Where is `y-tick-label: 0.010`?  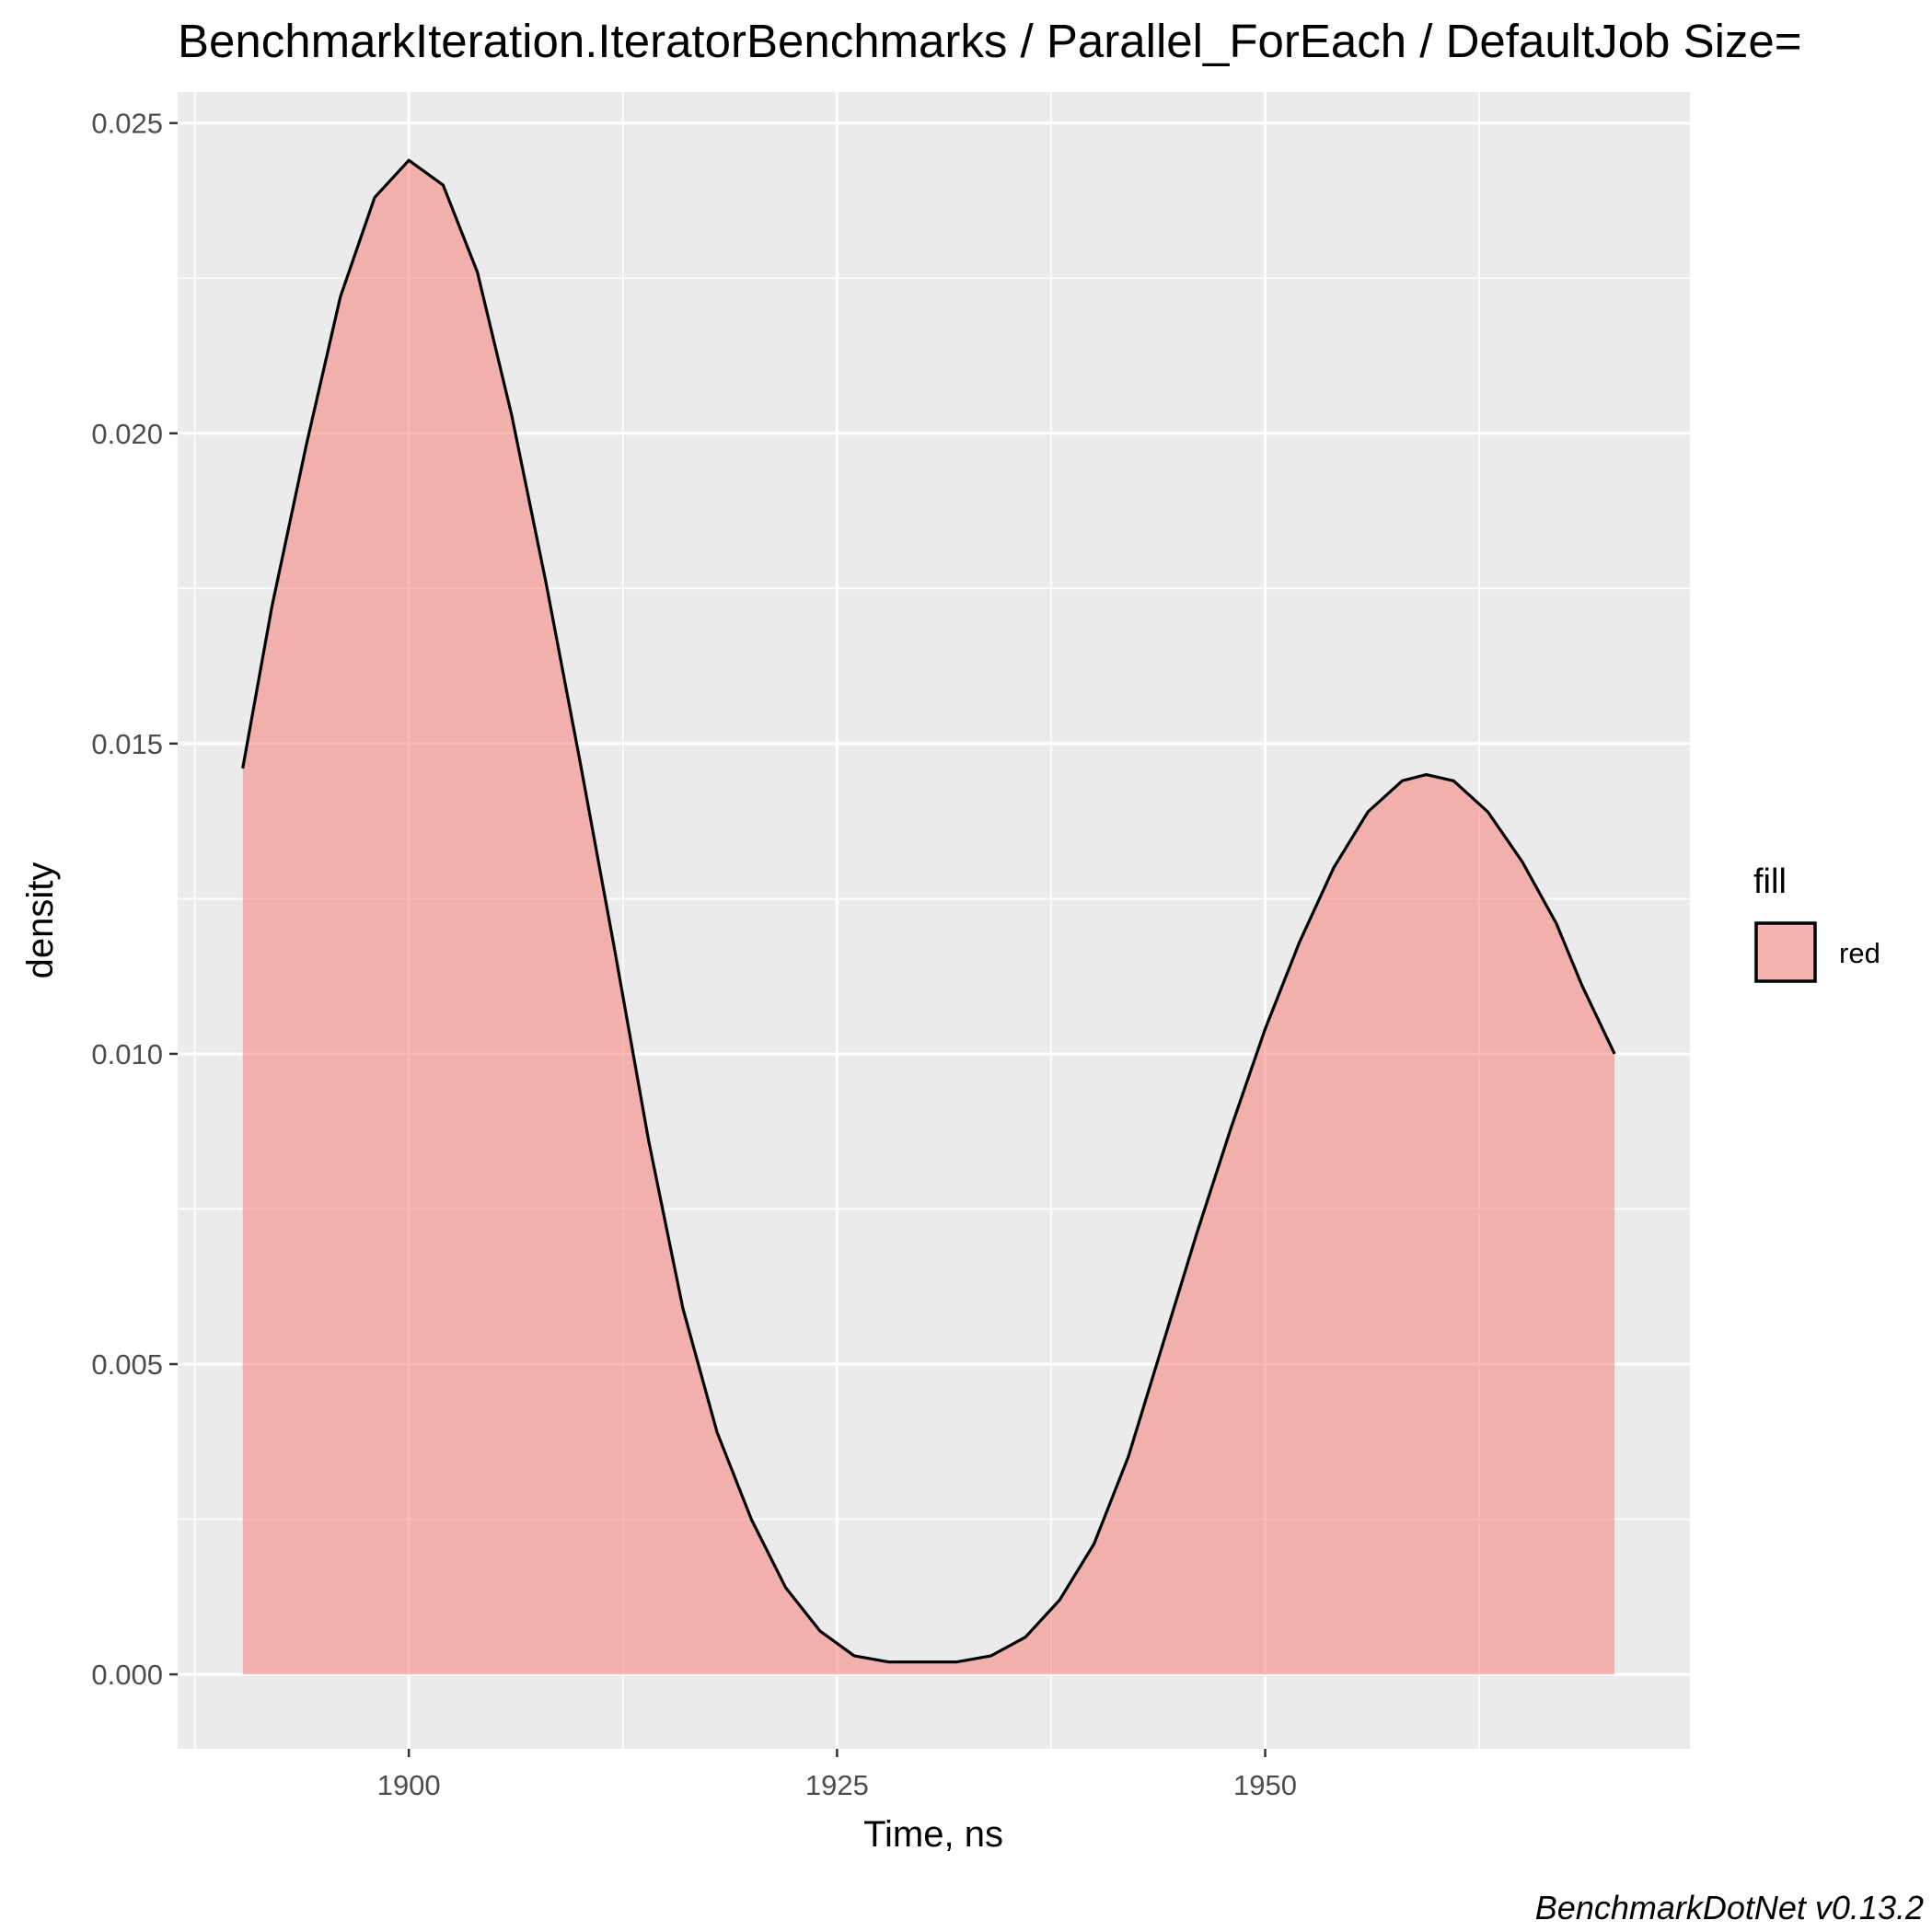 y-tick-label: 0.010 is located at coordinates (127, 1054).